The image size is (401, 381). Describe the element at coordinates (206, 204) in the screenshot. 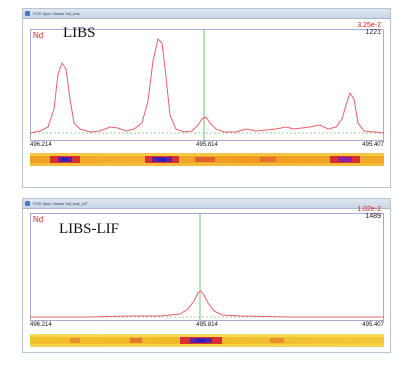

I see `window-titlebar: FOS Spec Viewer Nd_test_LIF` at that location.